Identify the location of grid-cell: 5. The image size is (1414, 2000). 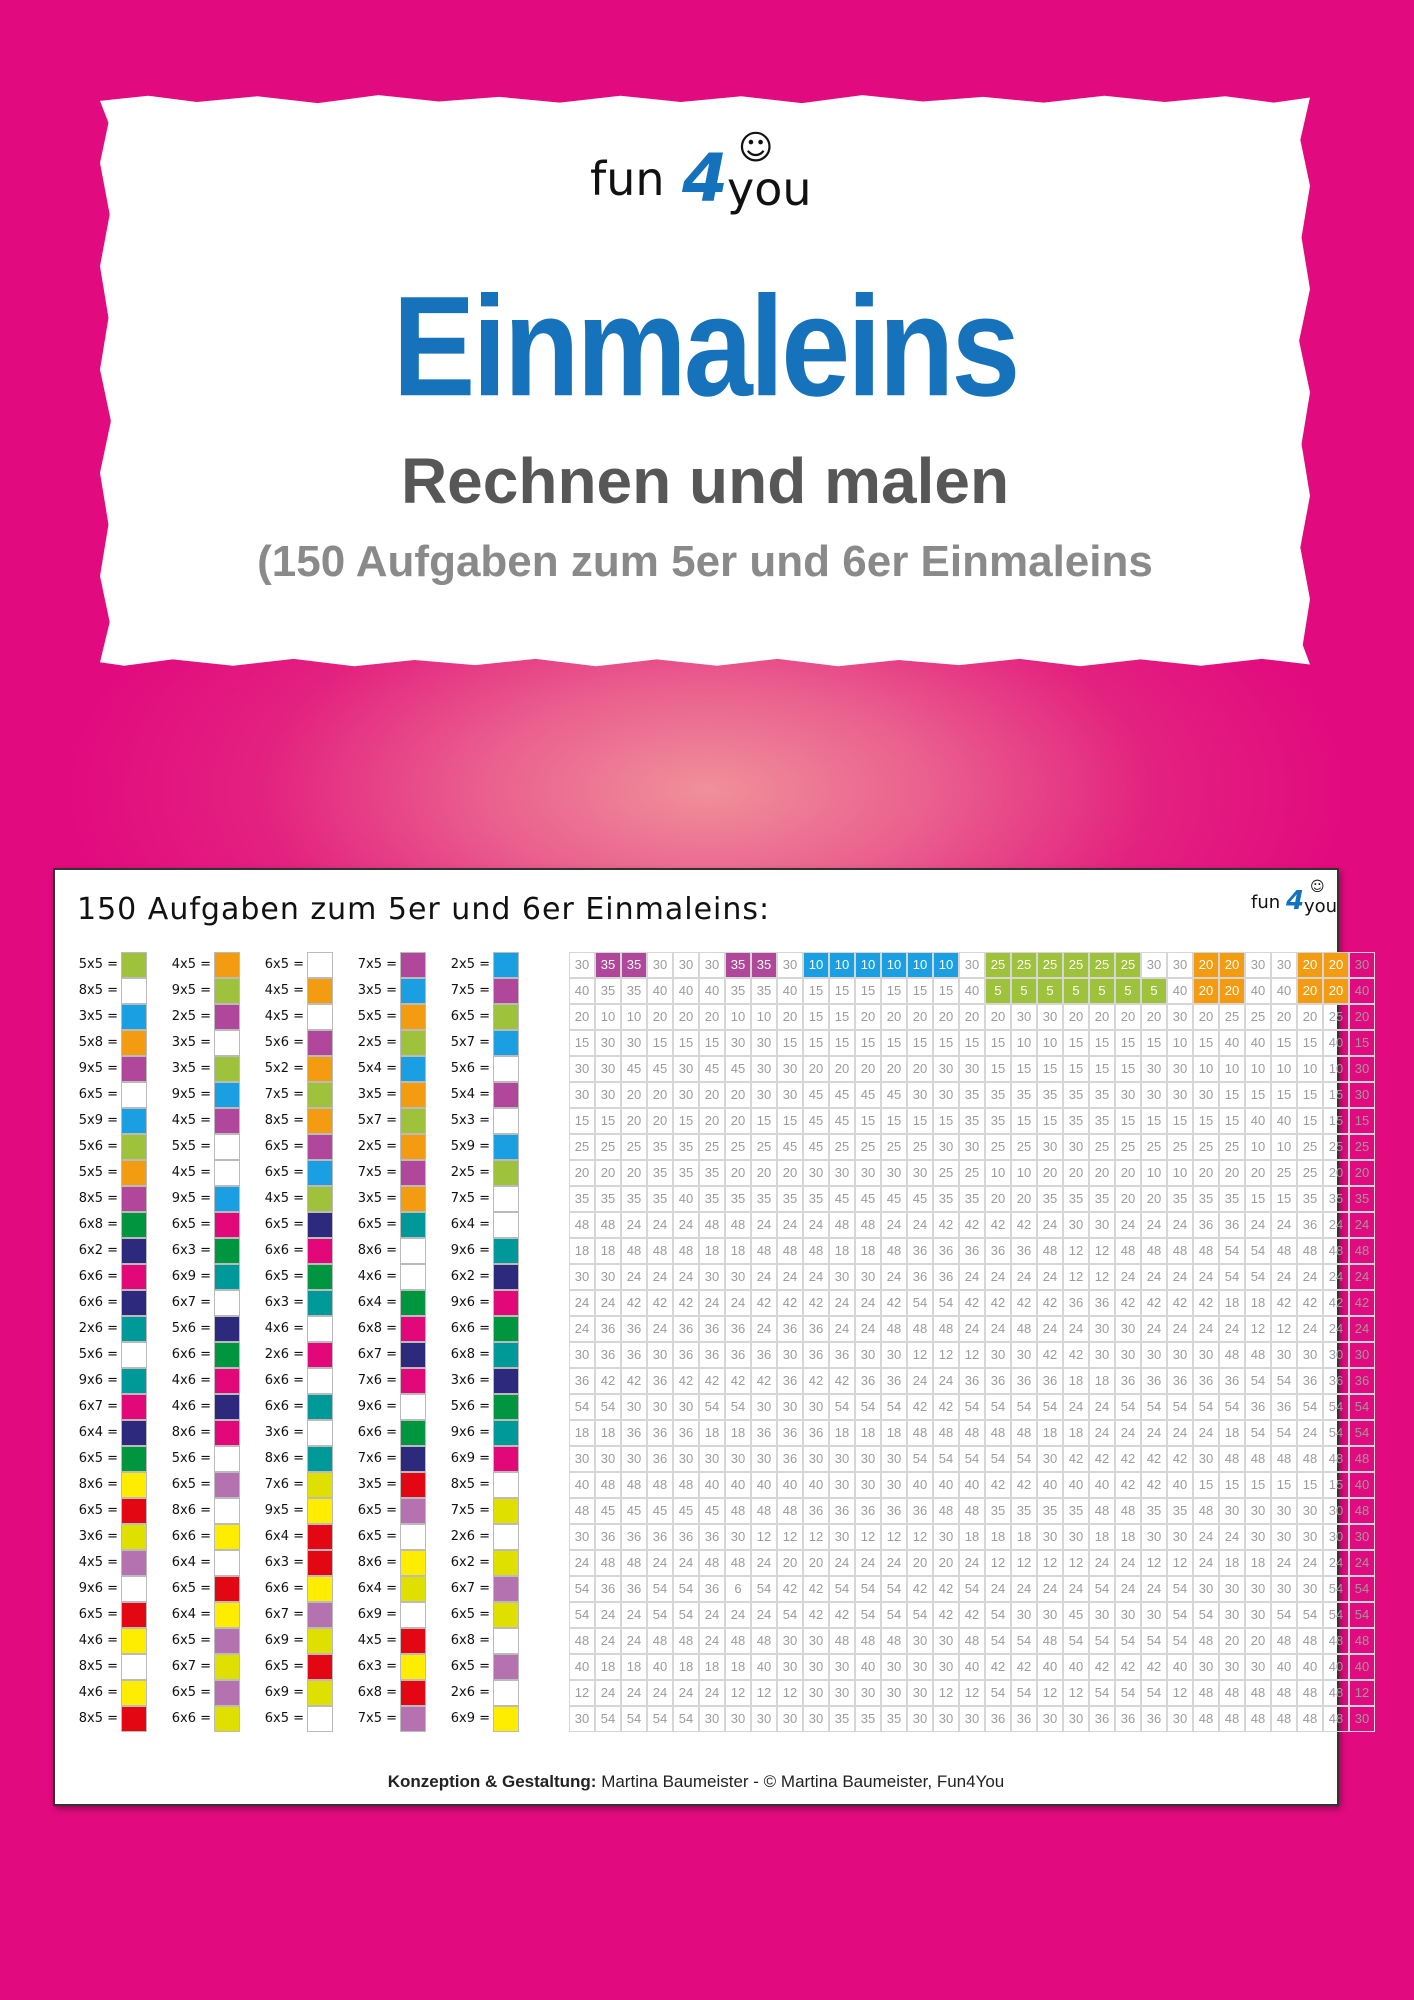
(1102, 991).